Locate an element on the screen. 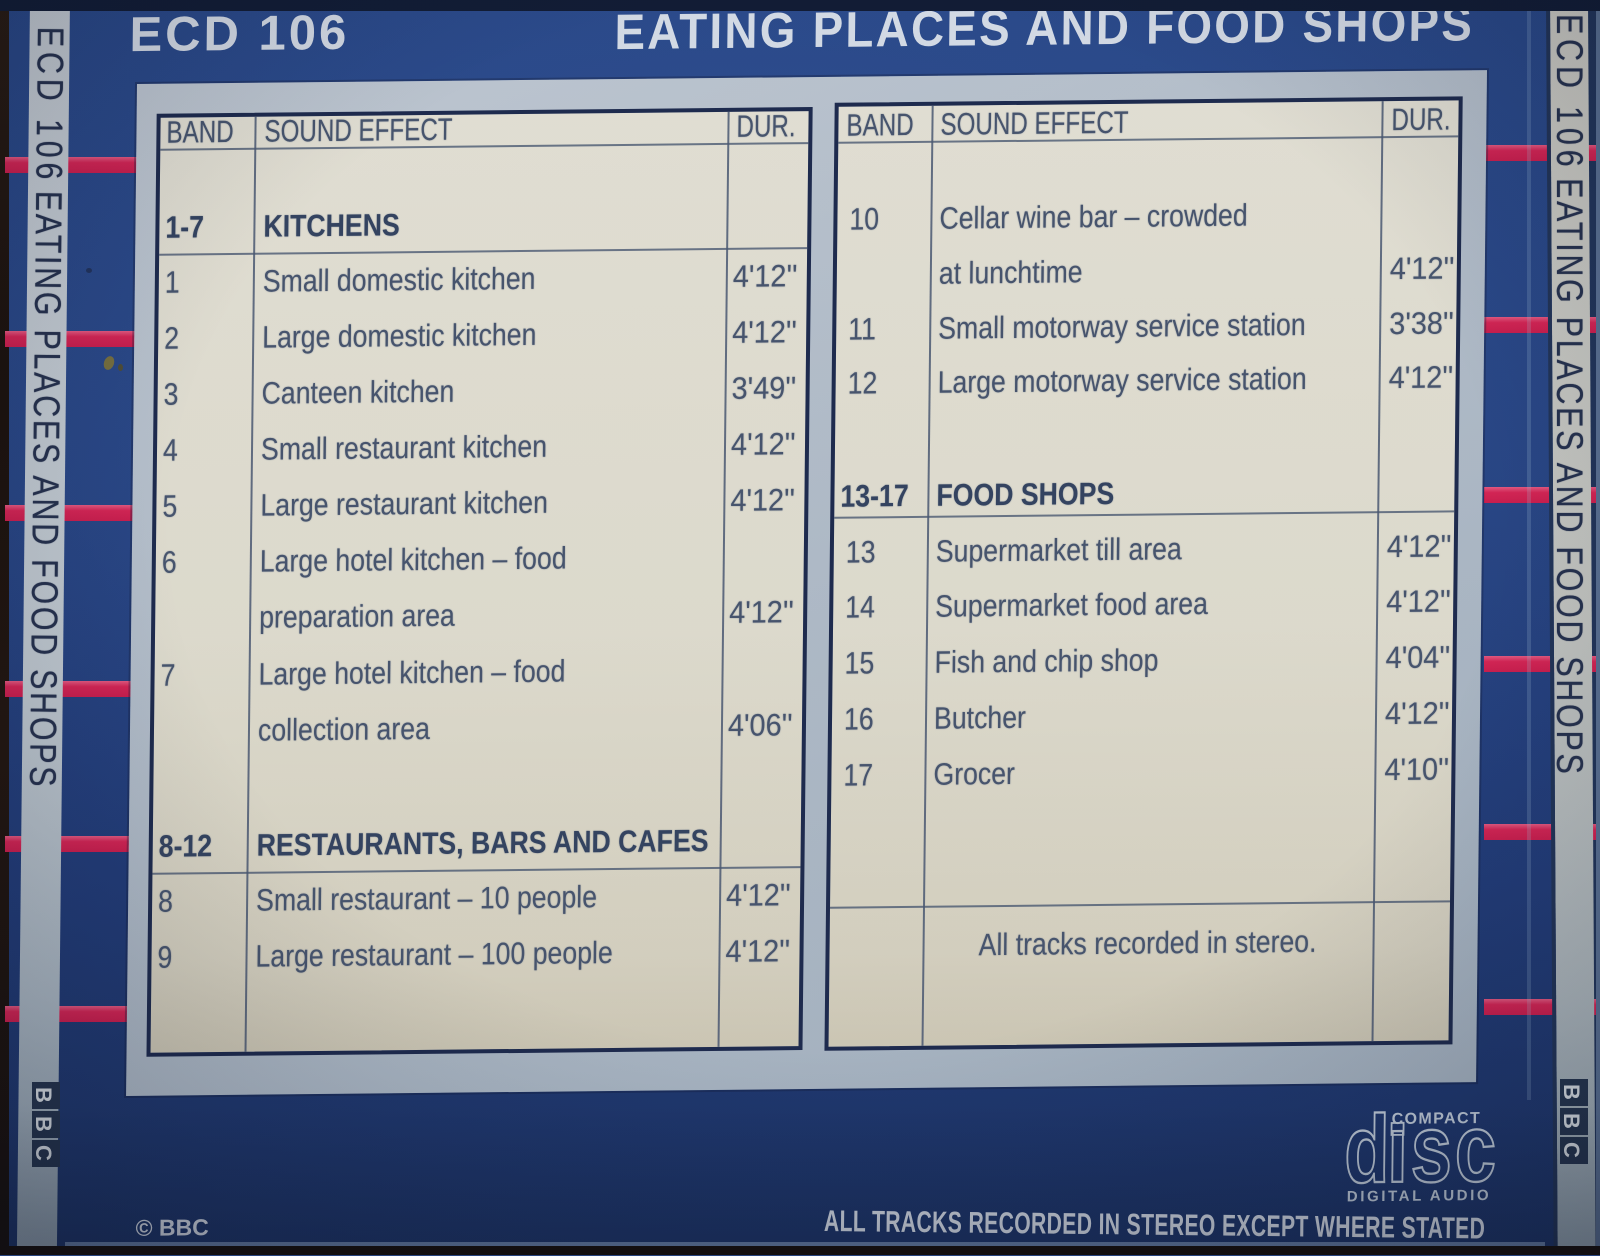  svg-text: ısc is located at coordinates (1442, 1155).